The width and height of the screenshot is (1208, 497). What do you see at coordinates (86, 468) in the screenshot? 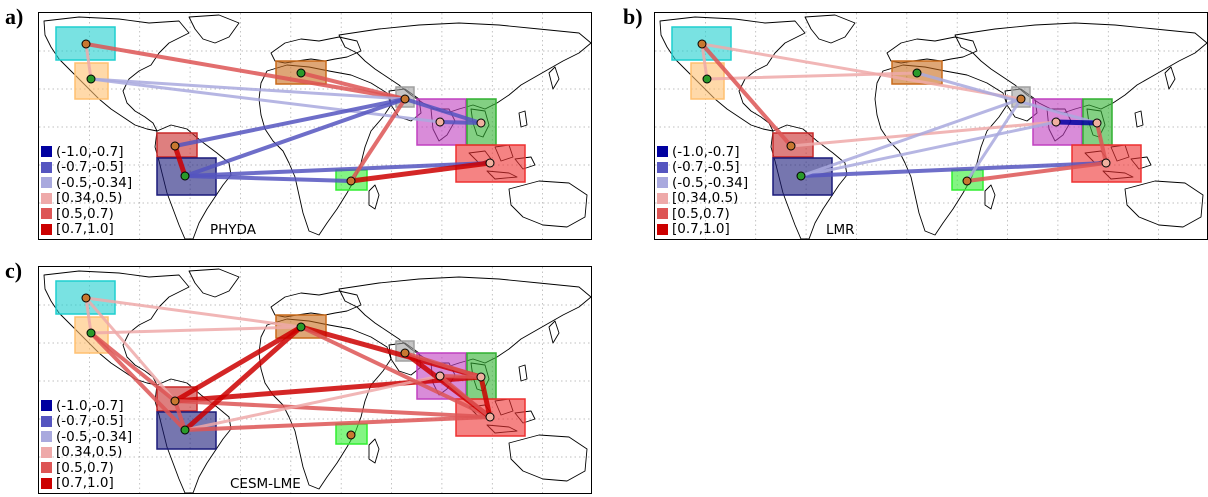
I see `legend-row: [0.5,0.7)` at bounding box center [86, 468].